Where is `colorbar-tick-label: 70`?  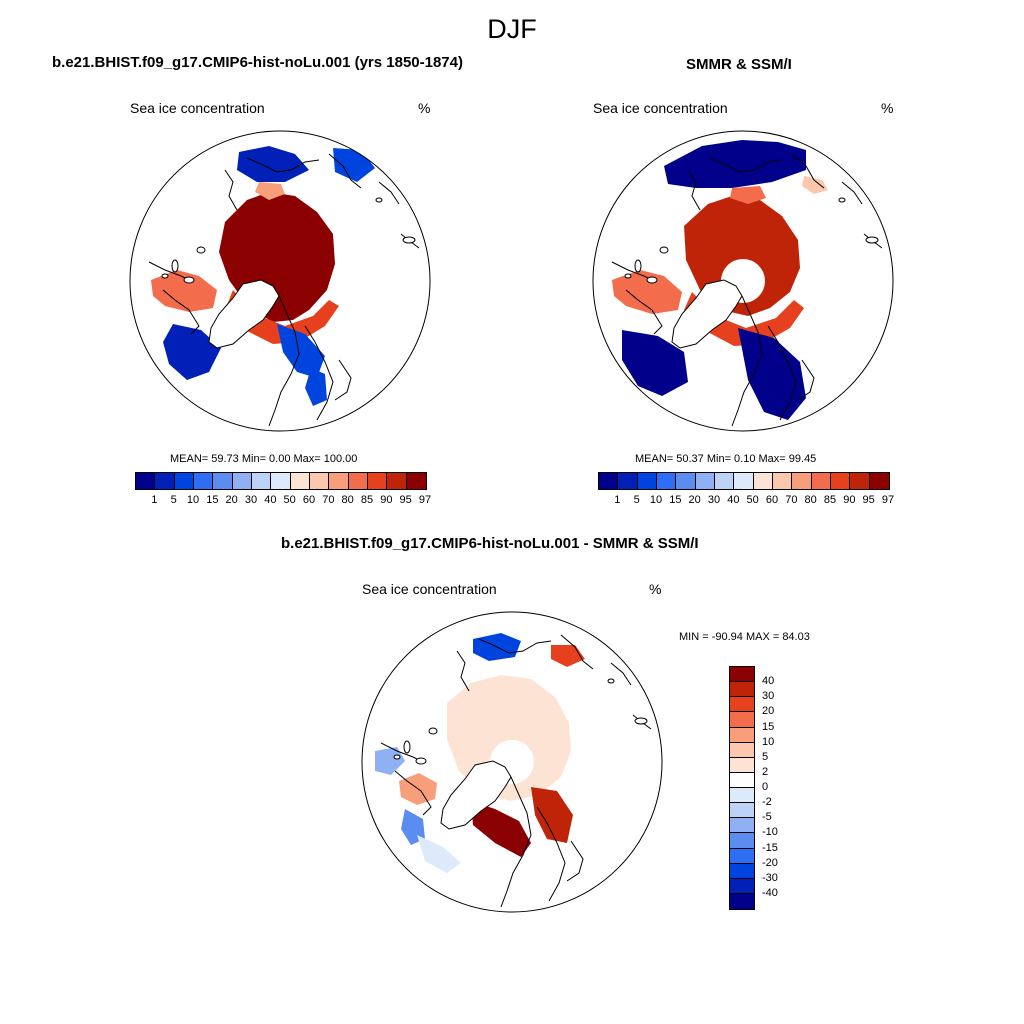 colorbar-tick-label: 70 is located at coordinates (791, 500).